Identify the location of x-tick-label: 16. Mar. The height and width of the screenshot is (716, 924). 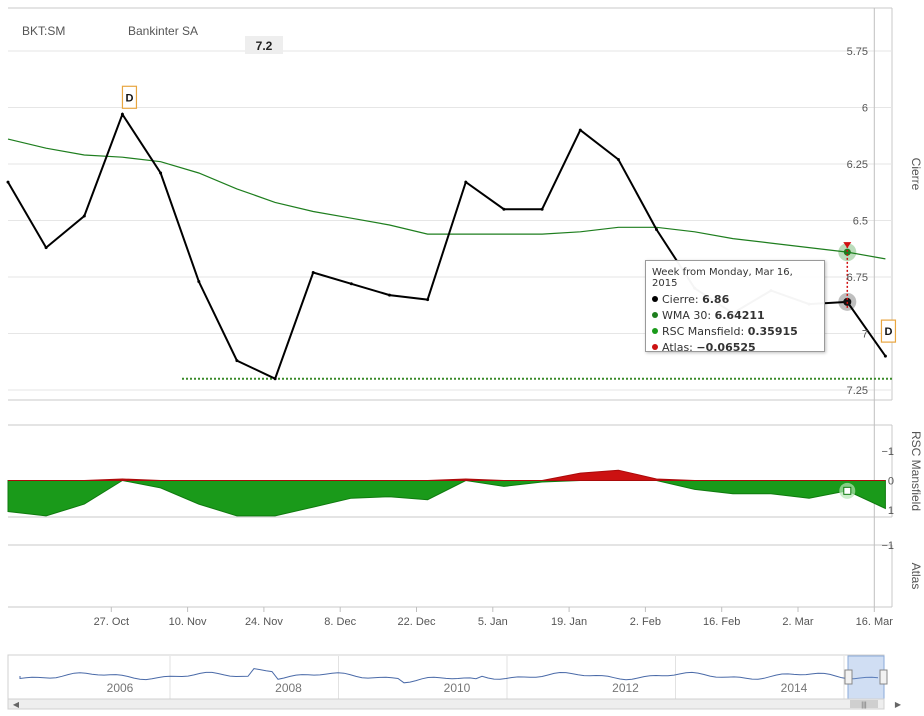
(875, 622).